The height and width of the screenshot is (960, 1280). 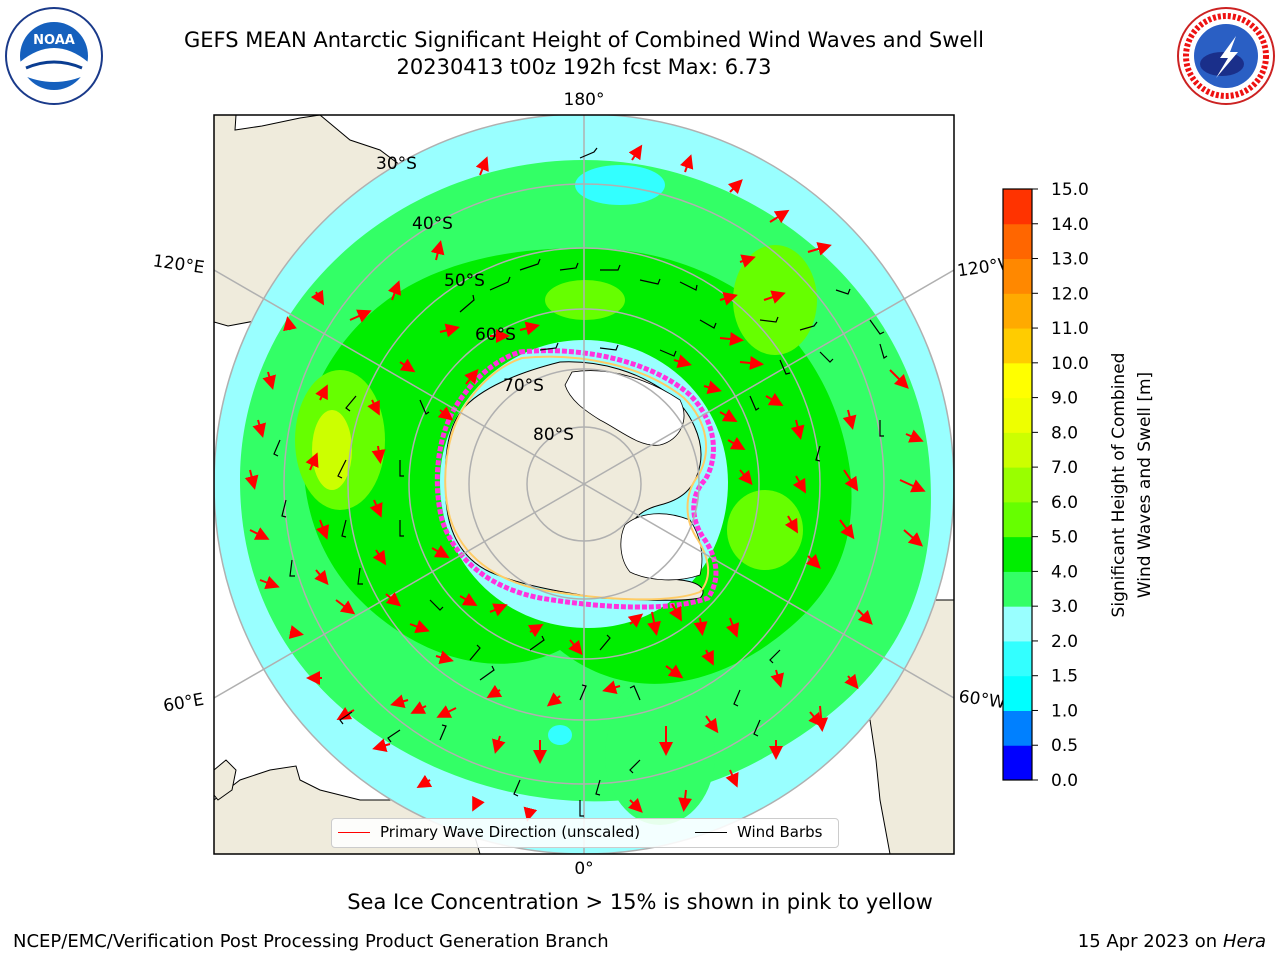 I want to click on colorbar-tick-label: 3.0, so click(x=1064, y=607).